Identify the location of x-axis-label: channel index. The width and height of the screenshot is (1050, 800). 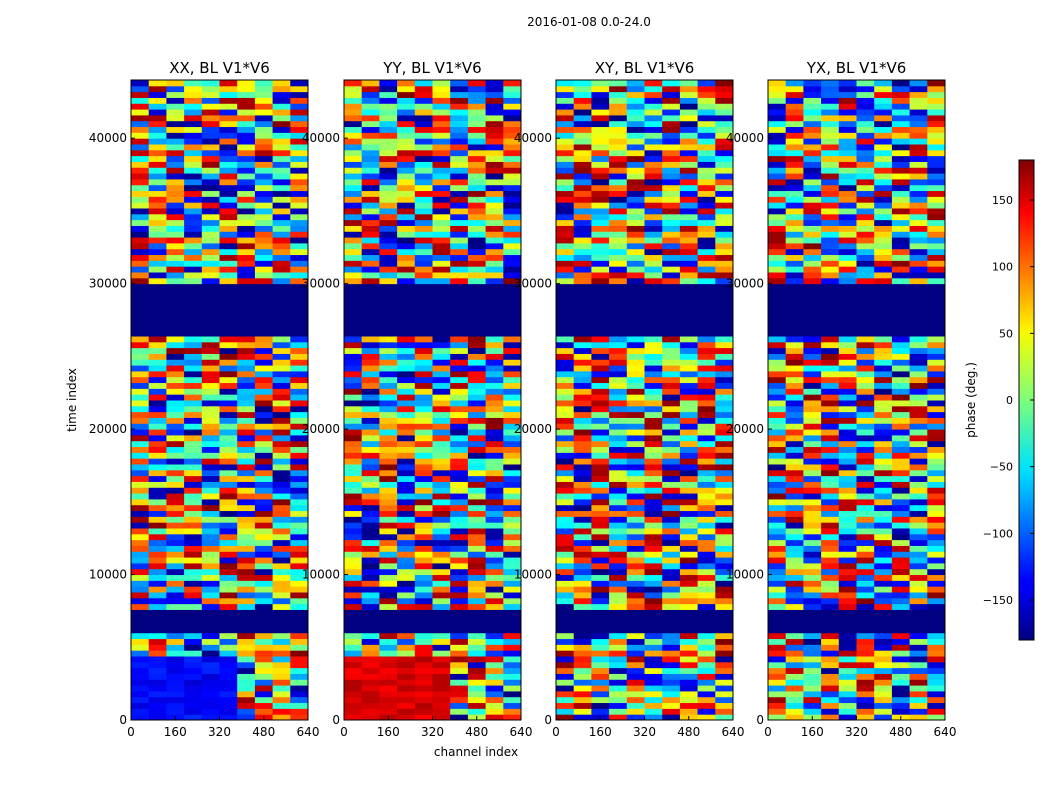
(476, 752).